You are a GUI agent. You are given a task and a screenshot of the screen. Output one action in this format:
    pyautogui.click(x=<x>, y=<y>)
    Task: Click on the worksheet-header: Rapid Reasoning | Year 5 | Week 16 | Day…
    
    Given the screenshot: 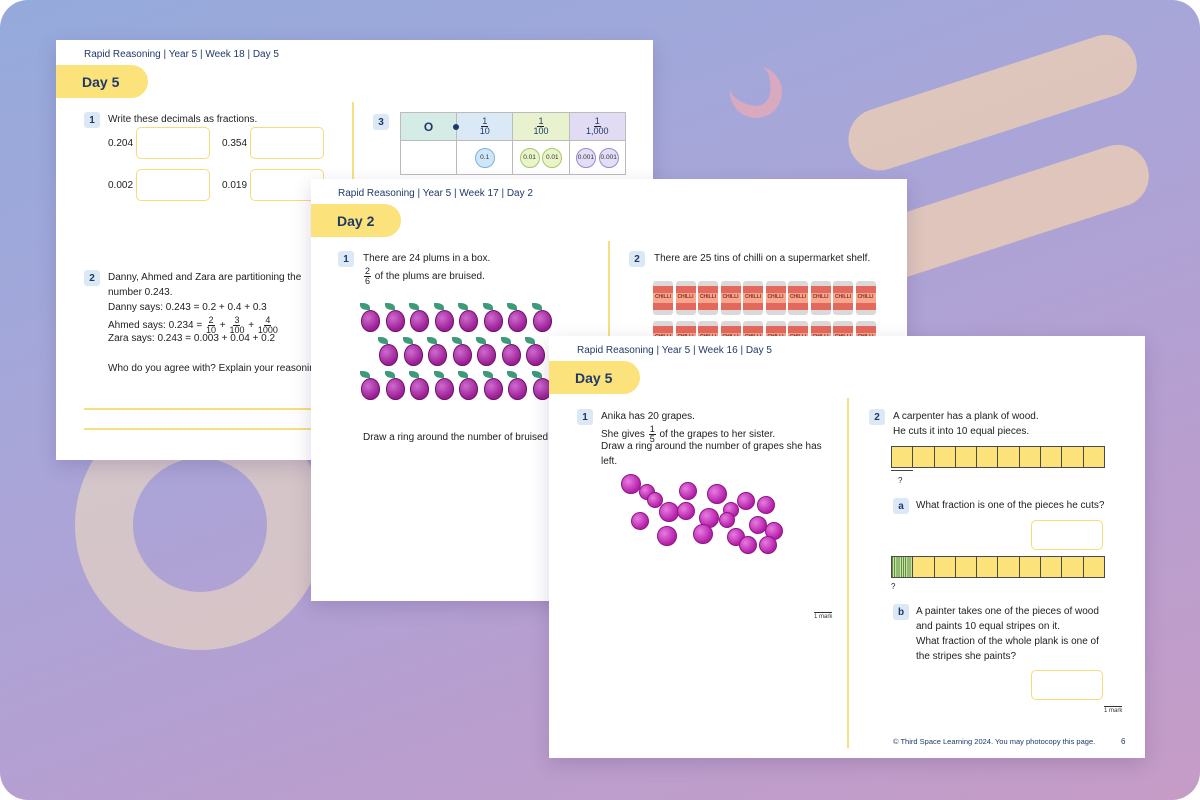 What is the action you would take?
    pyautogui.click(x=674, y=350)
    